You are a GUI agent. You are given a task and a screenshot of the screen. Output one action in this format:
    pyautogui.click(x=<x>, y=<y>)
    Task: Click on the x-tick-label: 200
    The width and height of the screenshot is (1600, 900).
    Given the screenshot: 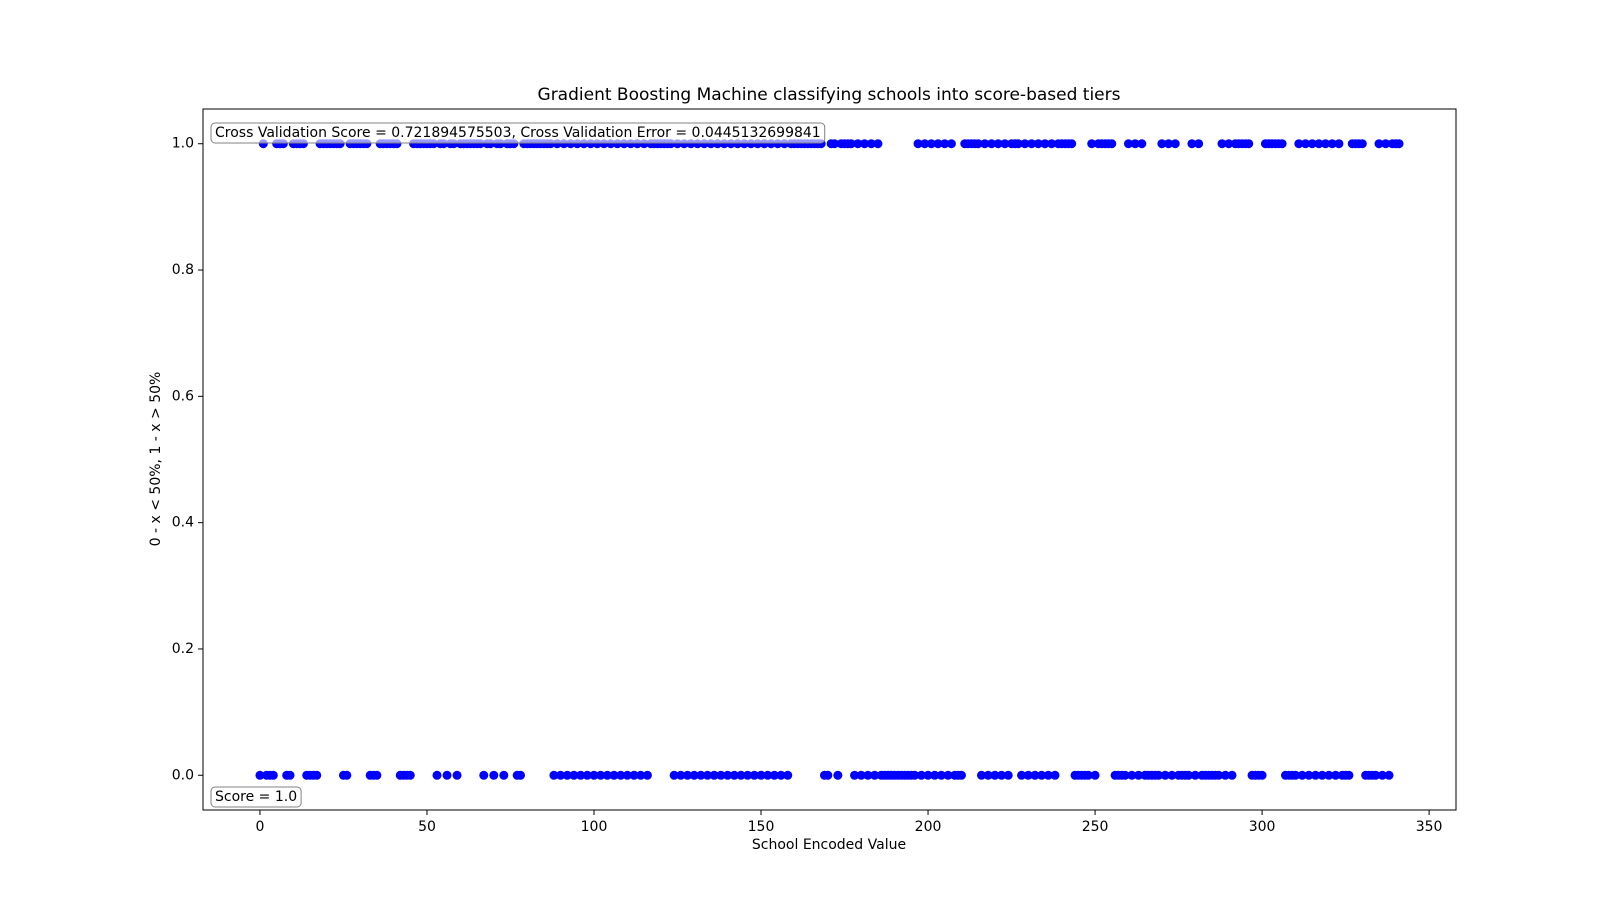 What is the action you would take?
    pyautogui.click(x=928, y=827)
    